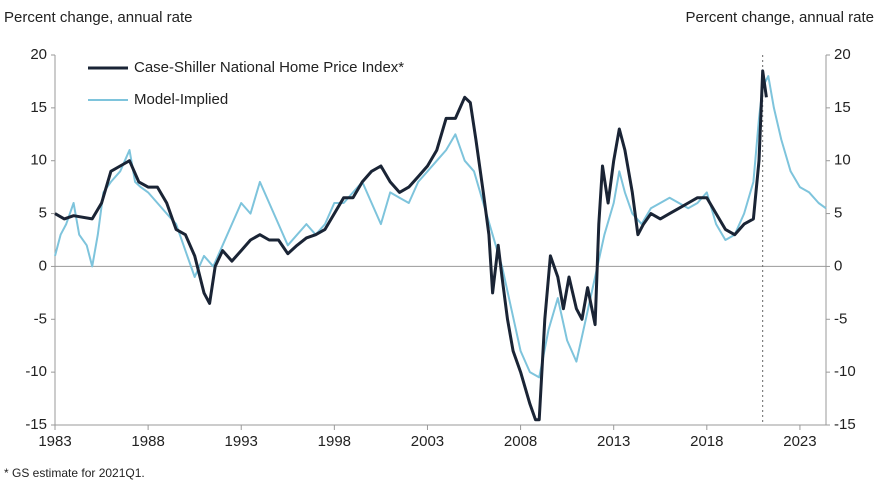 Image resolution: width=878 pixels, height=485 pixels. What do you see at coordinates (799, 441) in the screenshot?
I see `x-tick-label: 2023` at bounding box center [799, 441].